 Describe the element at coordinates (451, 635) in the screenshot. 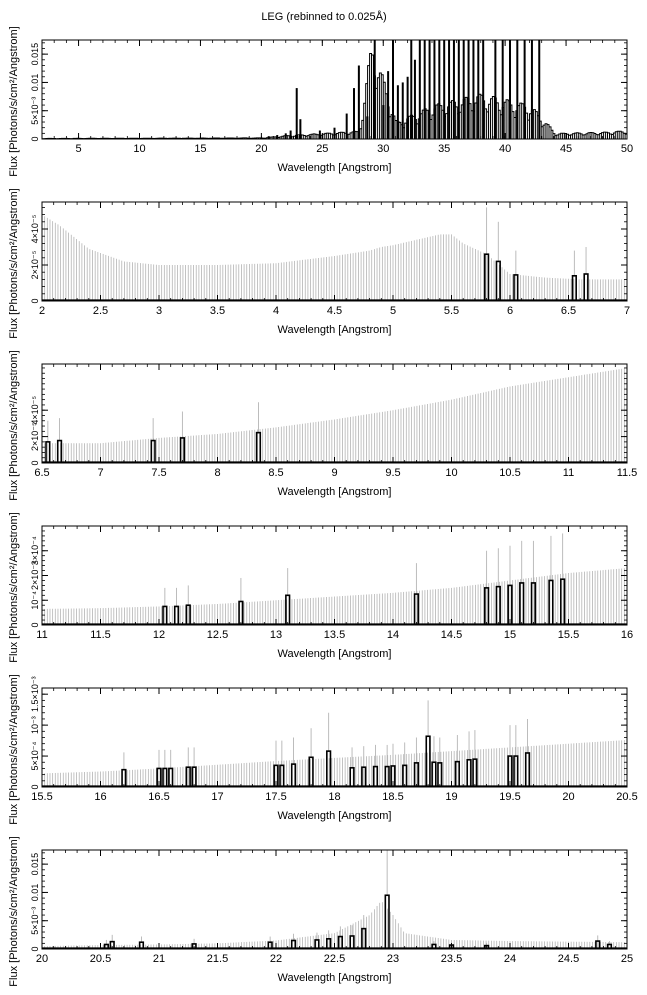

I see `x-tick-label: 14.5` at that location.